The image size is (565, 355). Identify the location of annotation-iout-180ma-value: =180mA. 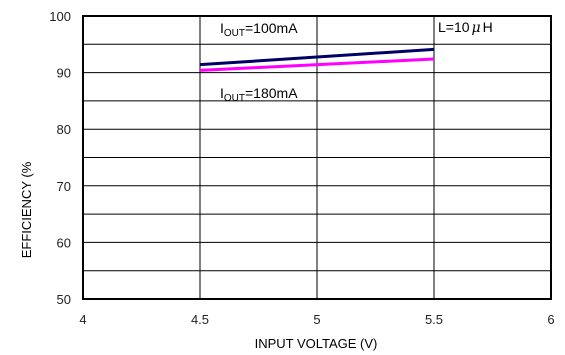
(271, 93).